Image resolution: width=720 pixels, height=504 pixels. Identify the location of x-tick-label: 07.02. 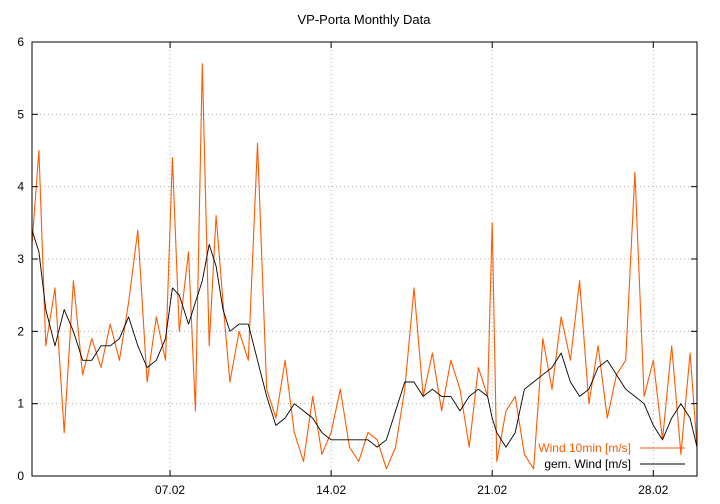
(170, 490).